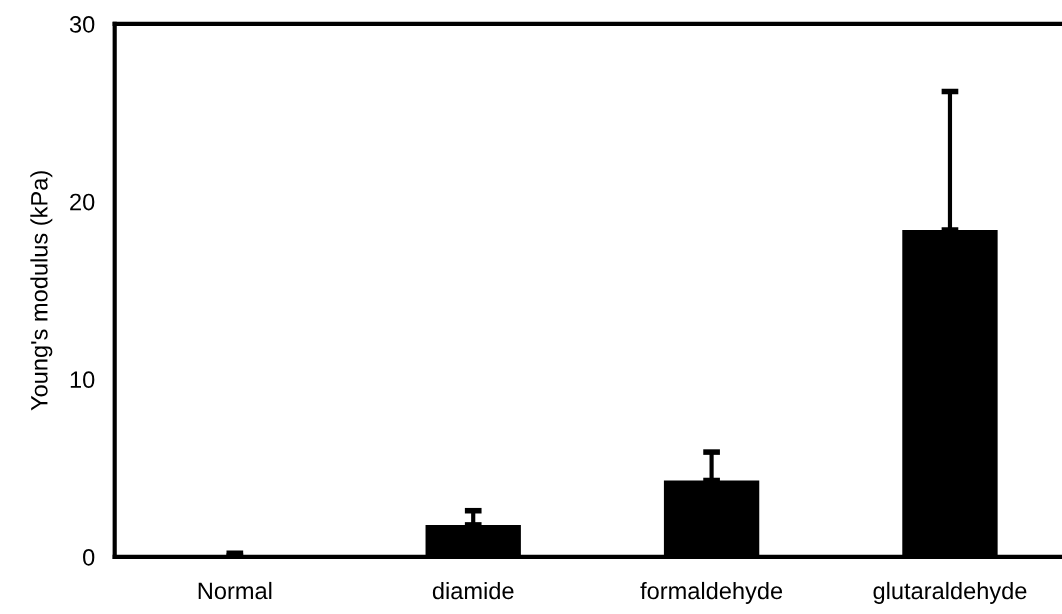 The image size is (1062, 614). I want to click on y-tick-label: 0, so click(89, 557).